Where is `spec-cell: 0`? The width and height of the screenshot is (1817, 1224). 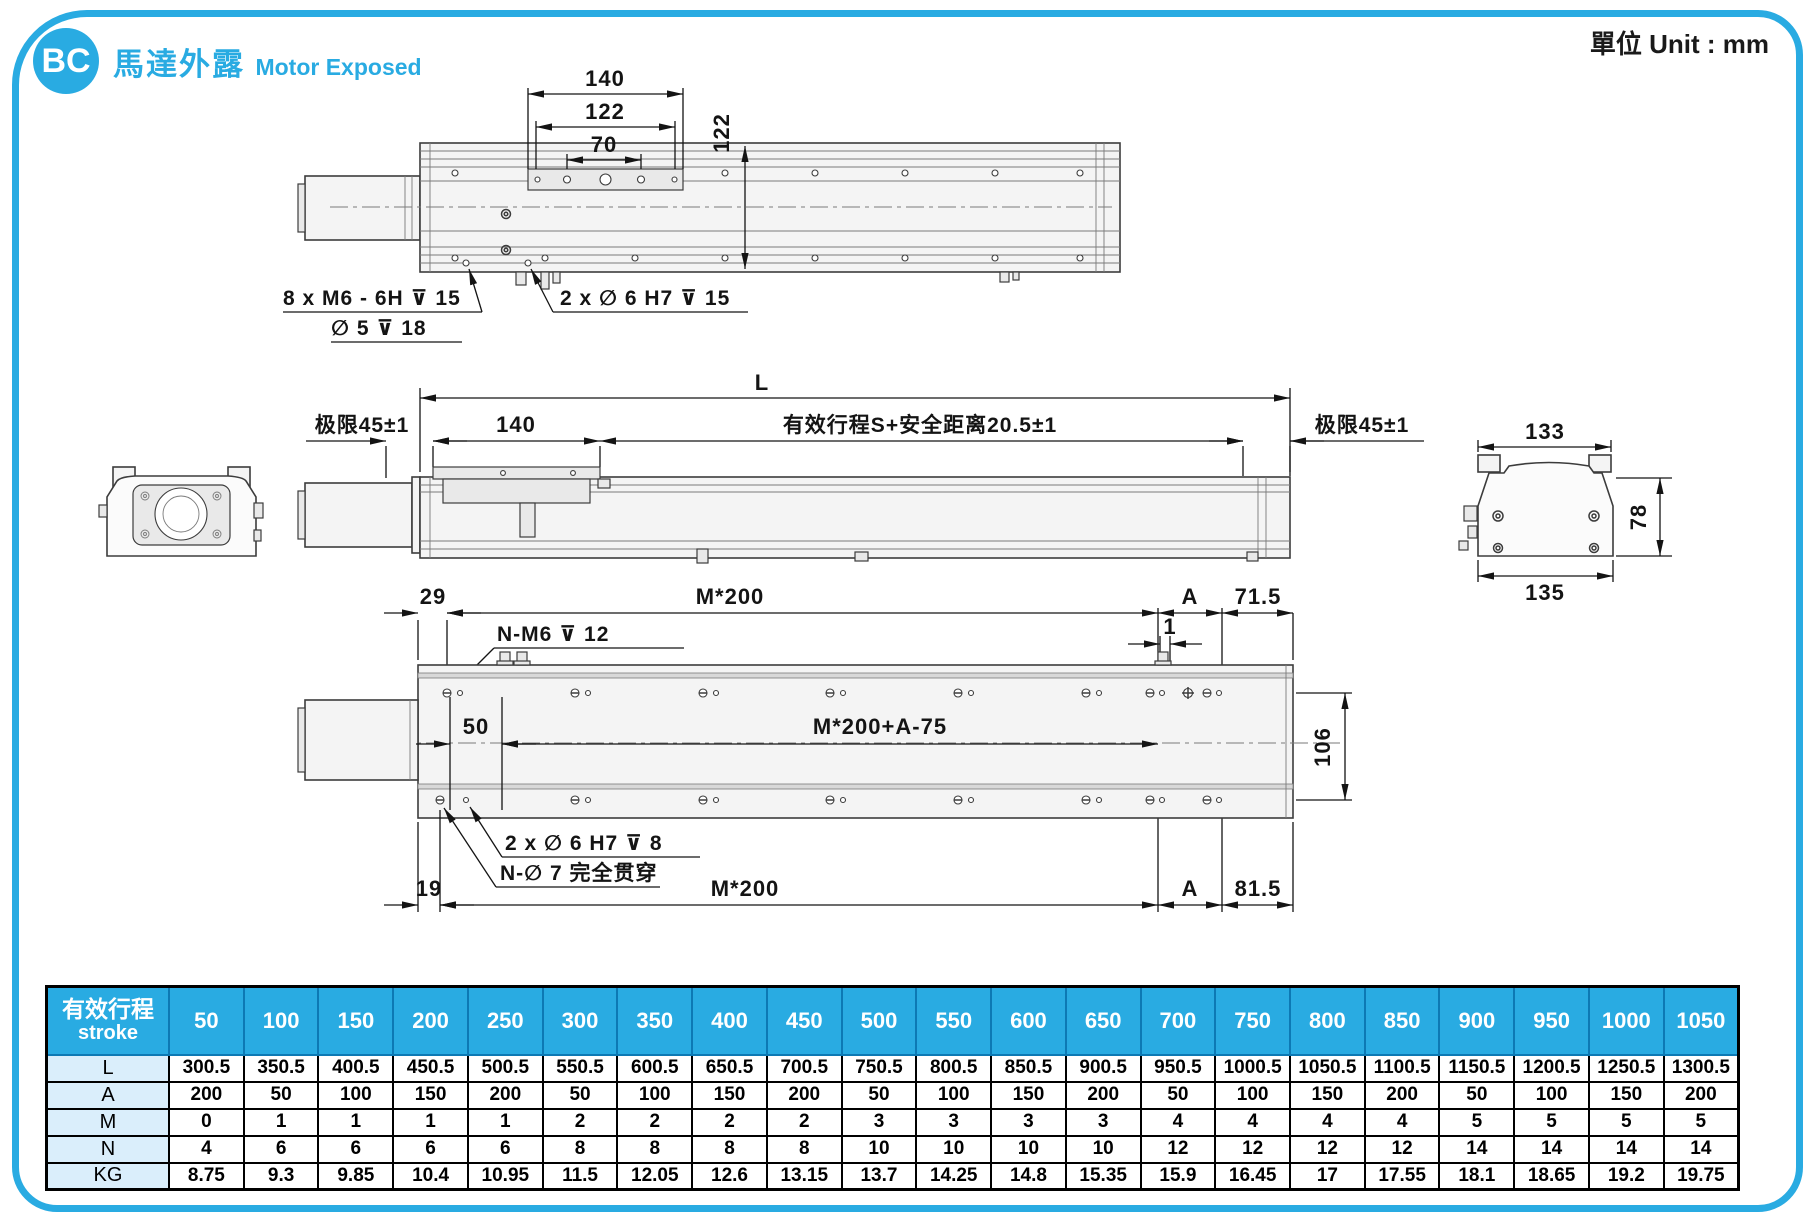
spec-cell: 0 is located at coordinates (206, 1122).